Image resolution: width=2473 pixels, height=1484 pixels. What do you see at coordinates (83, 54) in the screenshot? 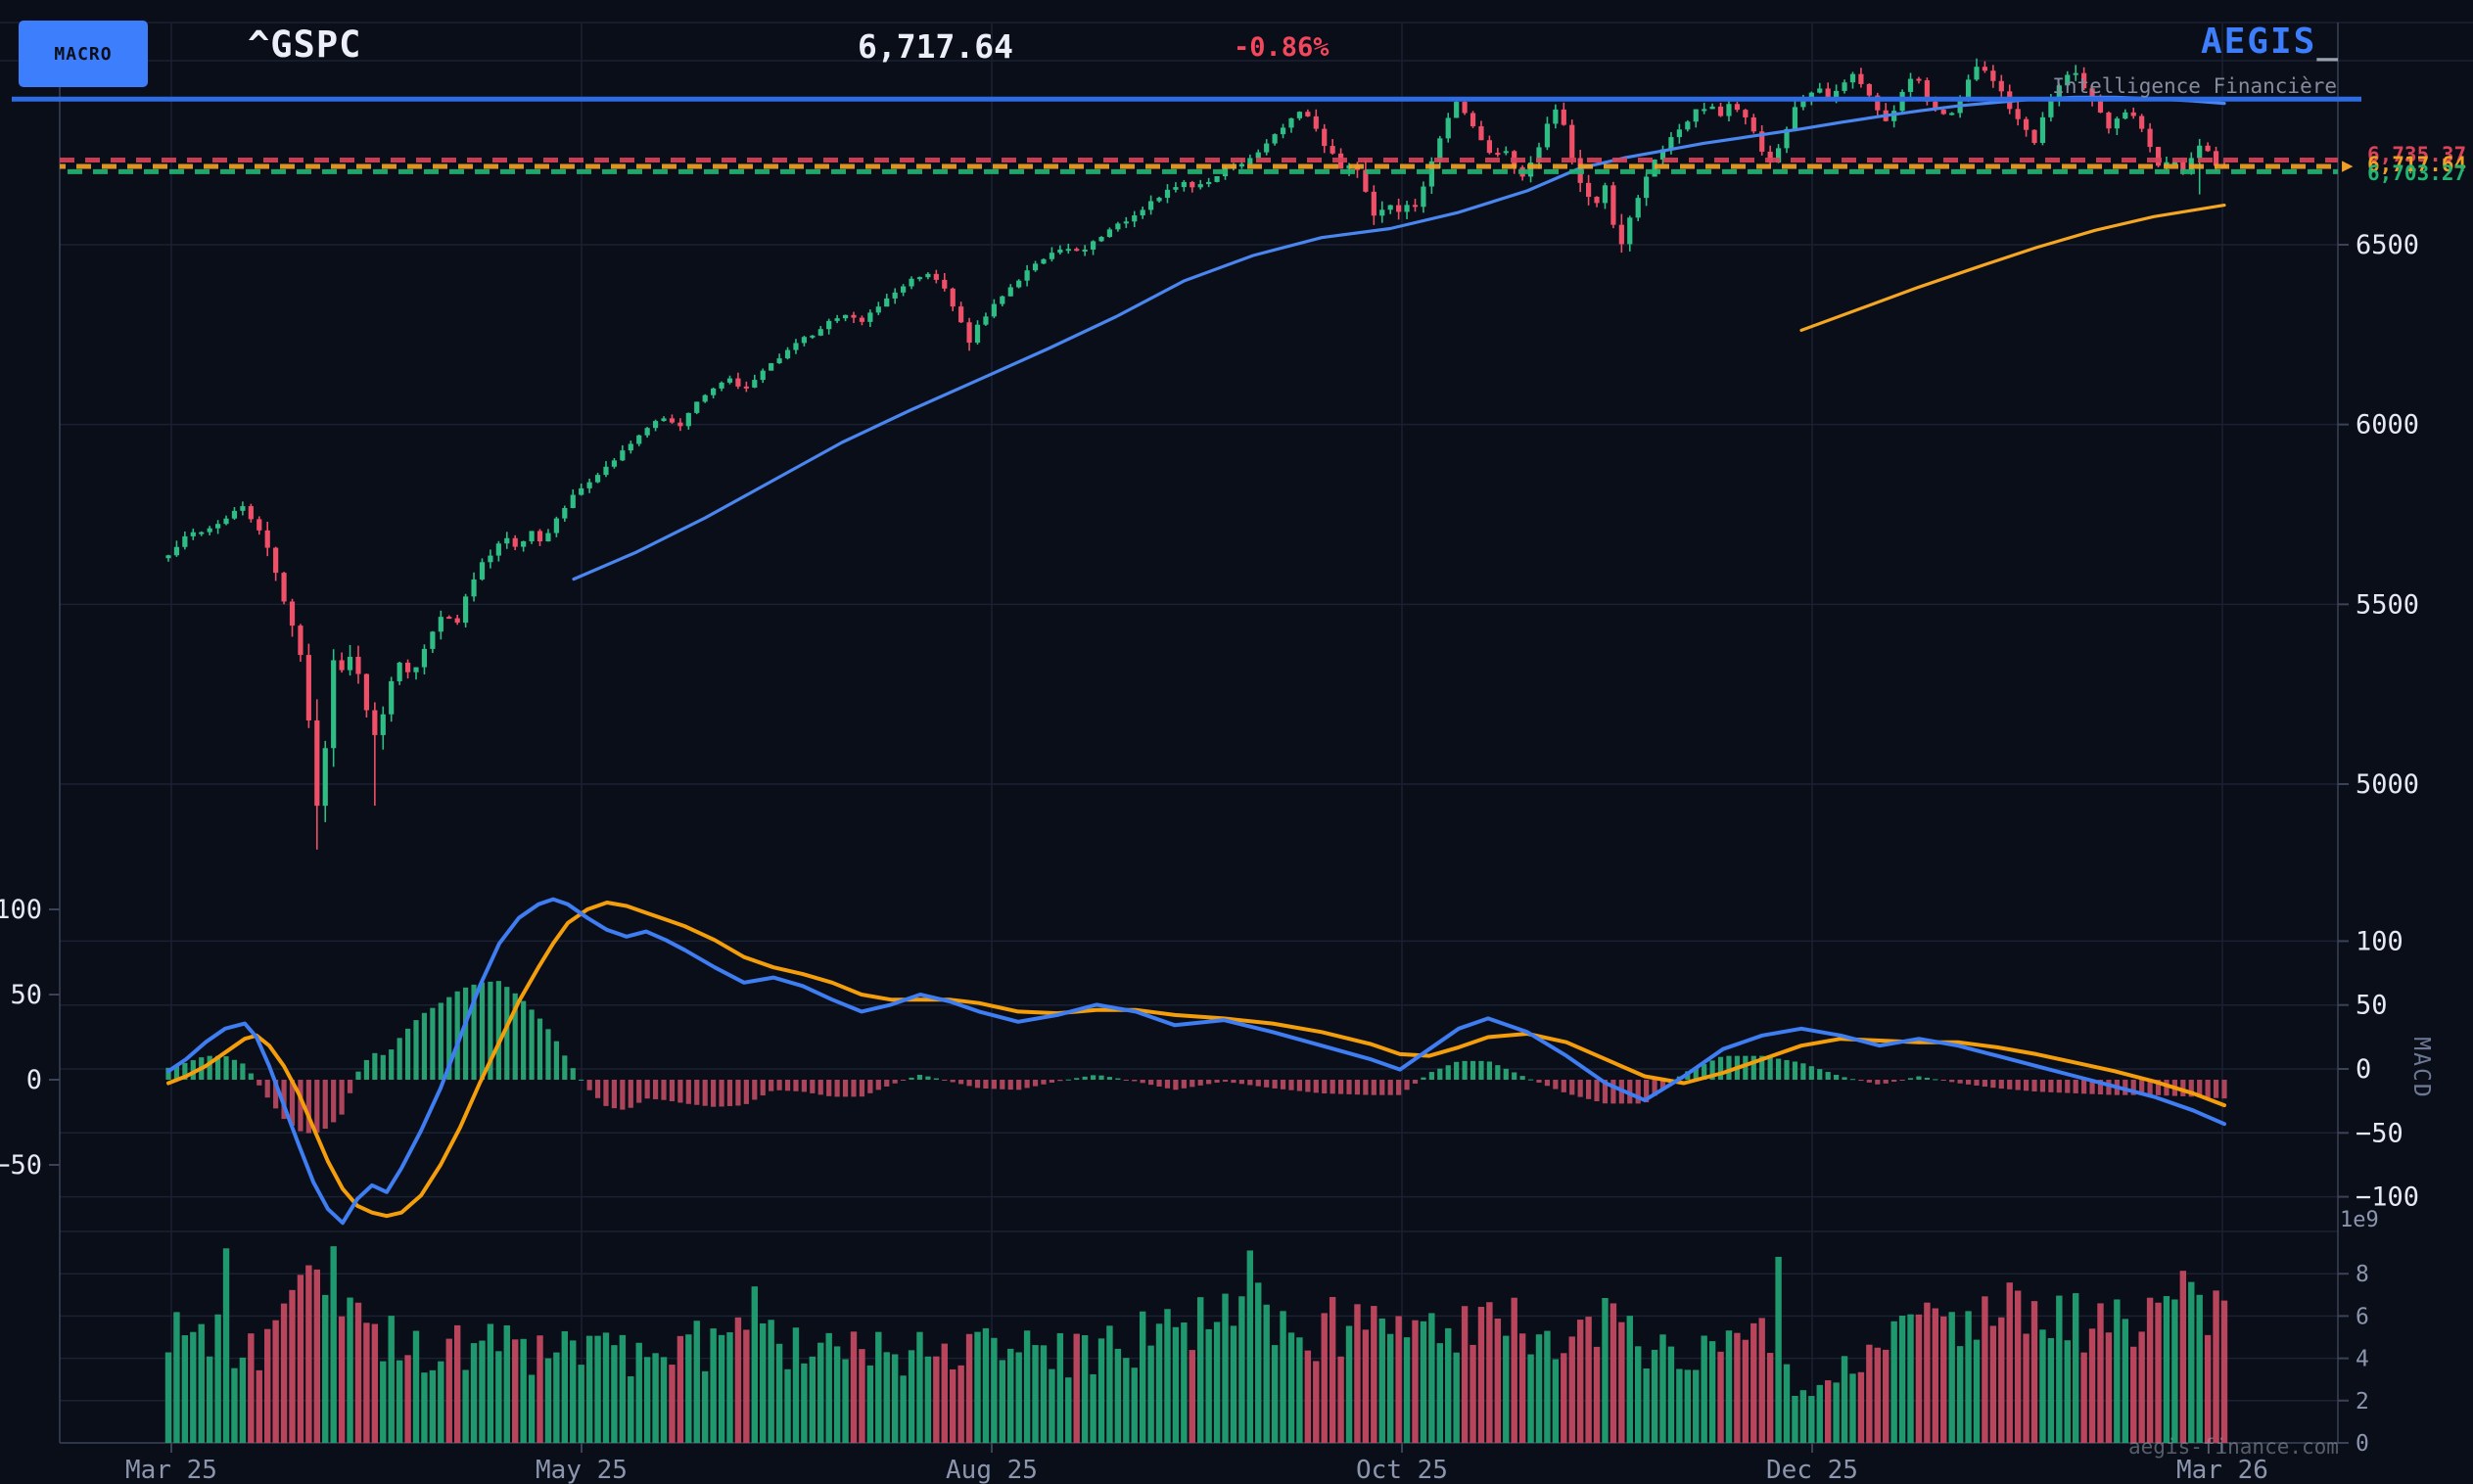
I see `macro-mode-button: MACRO` at bounding box center [83, 54].